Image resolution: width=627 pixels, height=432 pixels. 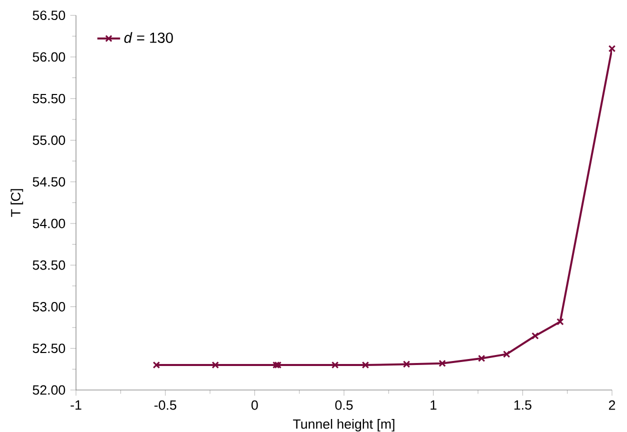 What do you see at coordinates (49, 57) in the screenshot?
I see `y-tick-label: 56.00` at bounding box center [49, 57].